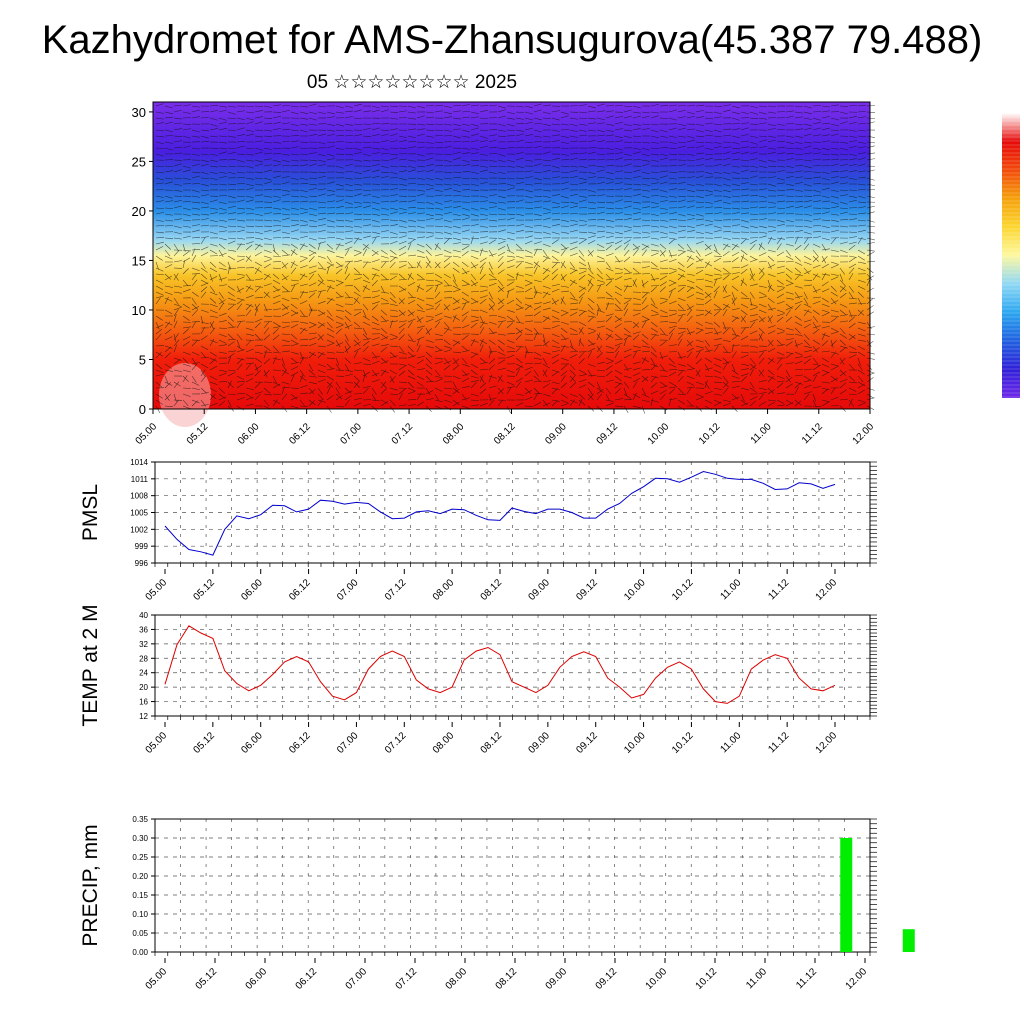 The width and height of the screenshot is (1024, 1024). What do you see at coordinates (140, 933) in the screenshot?
I see `y-tick-label: 0.05` at bounding box center [140, 933].